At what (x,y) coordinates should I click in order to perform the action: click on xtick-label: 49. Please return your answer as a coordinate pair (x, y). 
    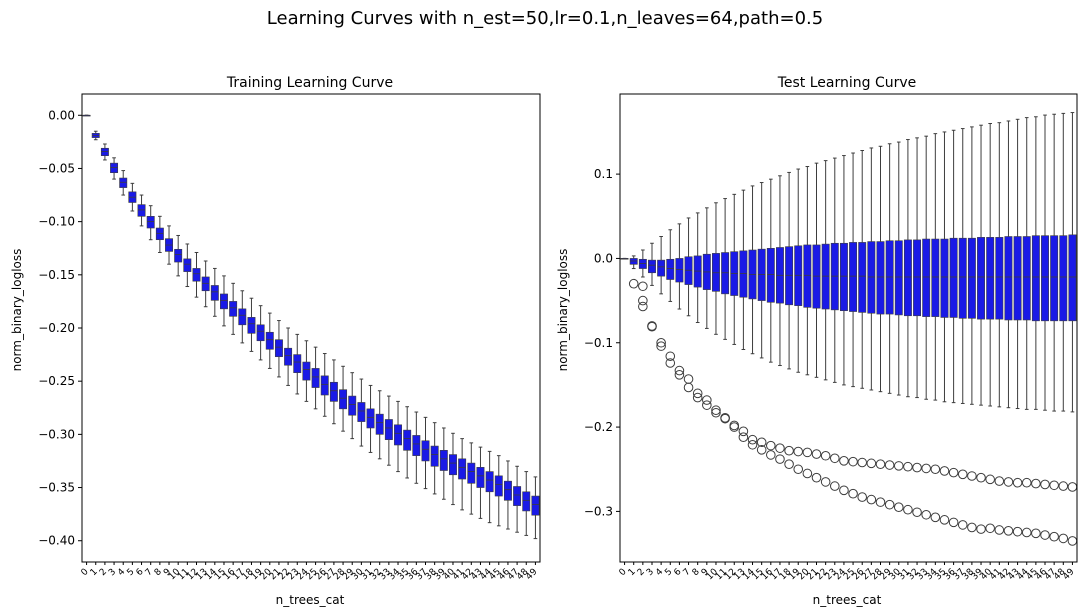
    Looking at the image, I should click on (531, 574).